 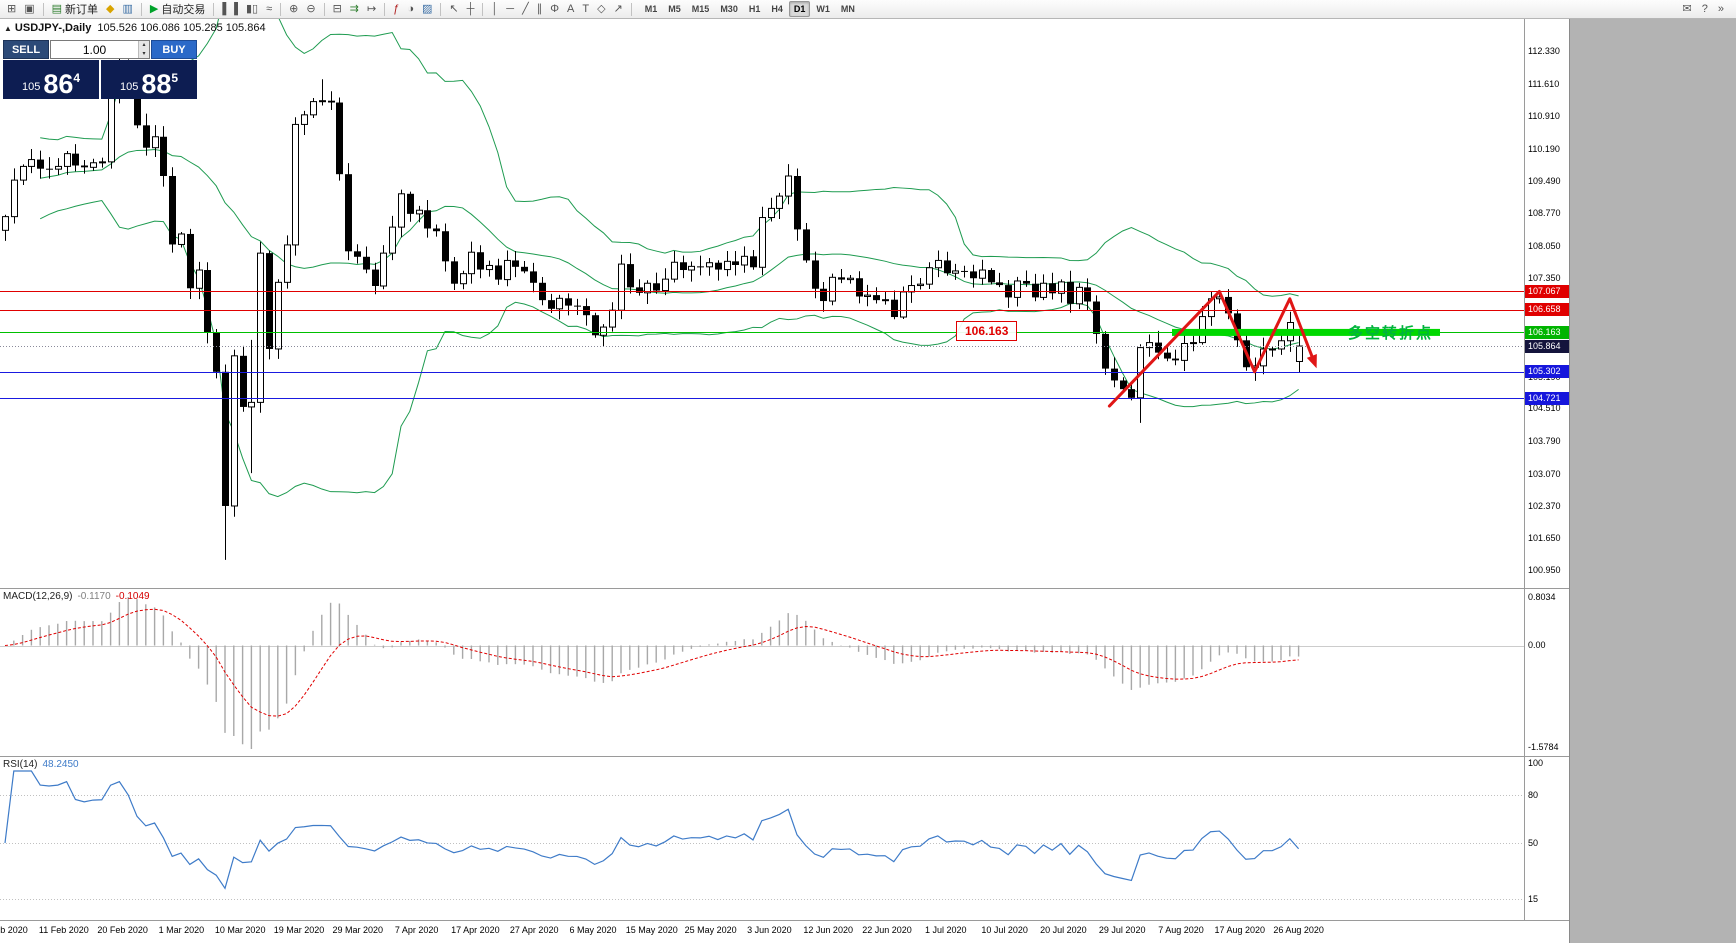 I want to click on price-axis-tick: 112.330, so click(x=1544, y=50).